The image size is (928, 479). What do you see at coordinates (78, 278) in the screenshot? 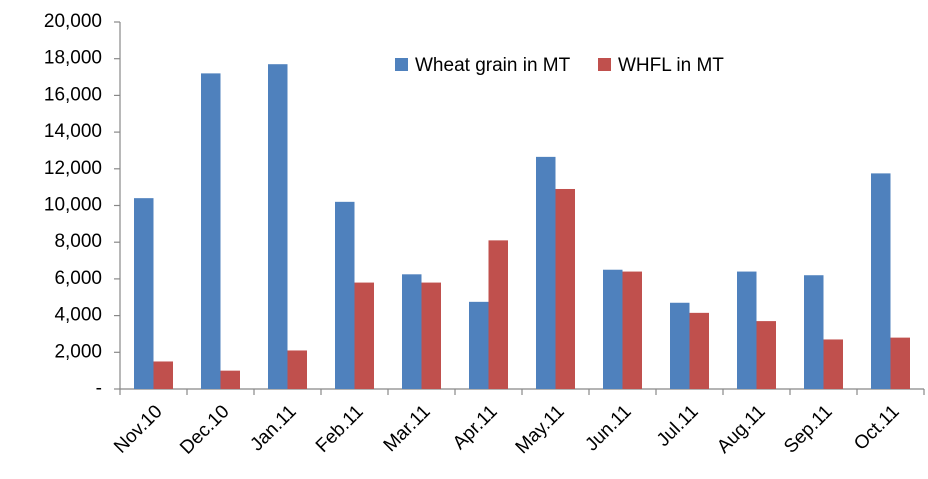
I see `y-tick-label: 6,000` at bounding box center [78, 278].